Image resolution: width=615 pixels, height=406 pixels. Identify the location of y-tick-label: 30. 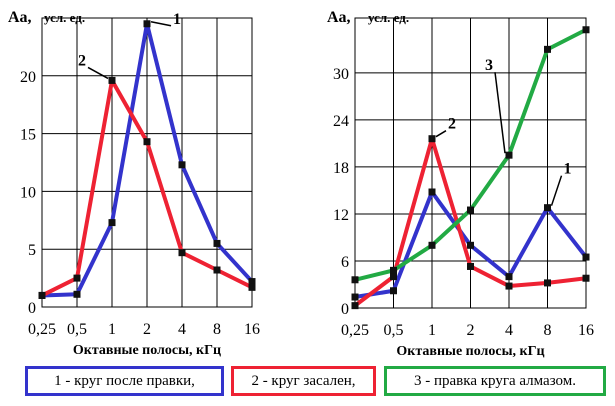
(341, 74).